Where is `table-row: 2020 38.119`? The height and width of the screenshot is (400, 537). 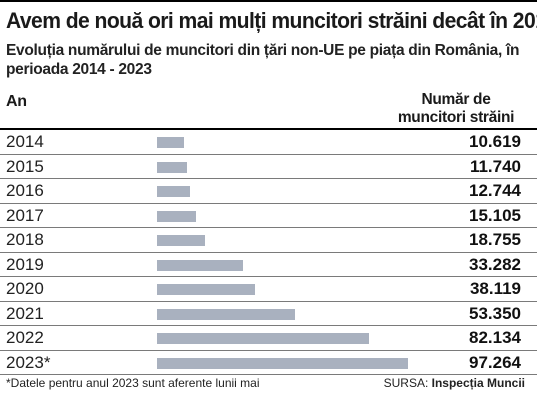
table-row: 2020 38.119 is located at coordinates (268, 289).